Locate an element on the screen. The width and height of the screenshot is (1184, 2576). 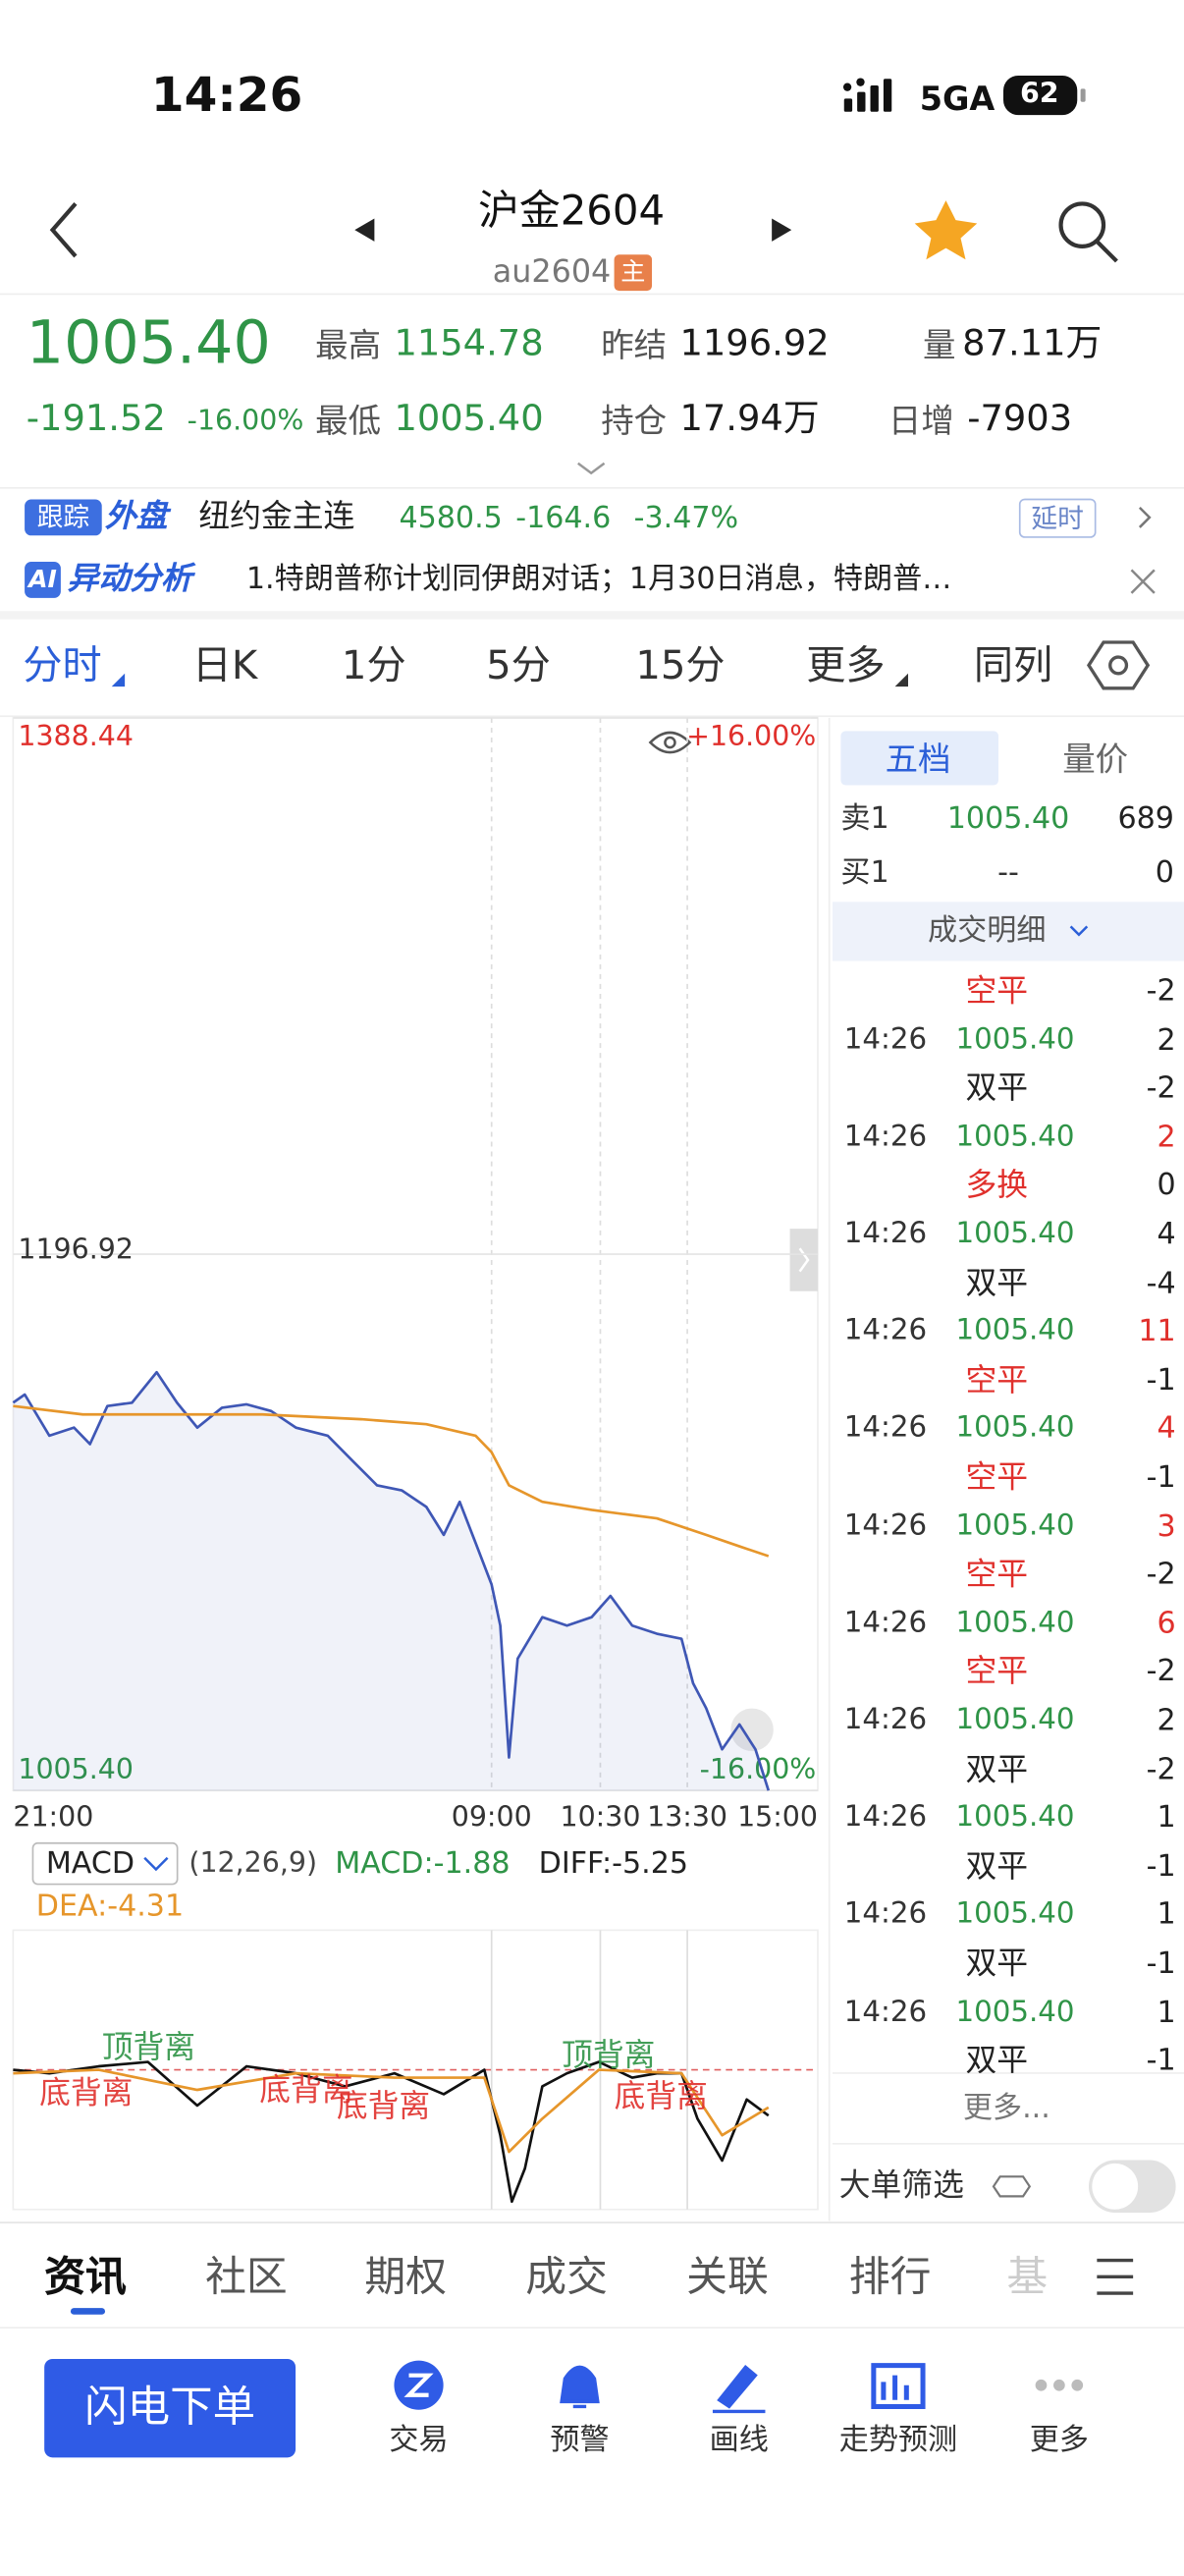
panel-toggle is located at coordinates (803, 1260).